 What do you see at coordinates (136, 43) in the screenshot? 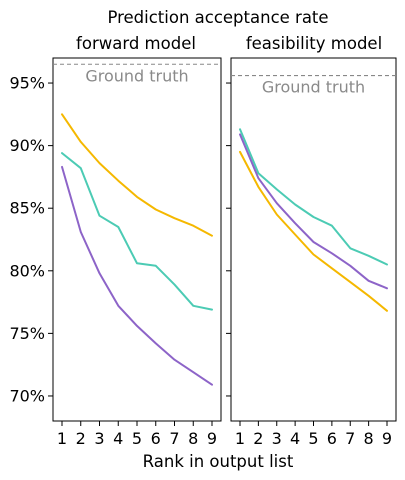
I see `panel-title-forward: forward model` at bounding box center [136, 43].